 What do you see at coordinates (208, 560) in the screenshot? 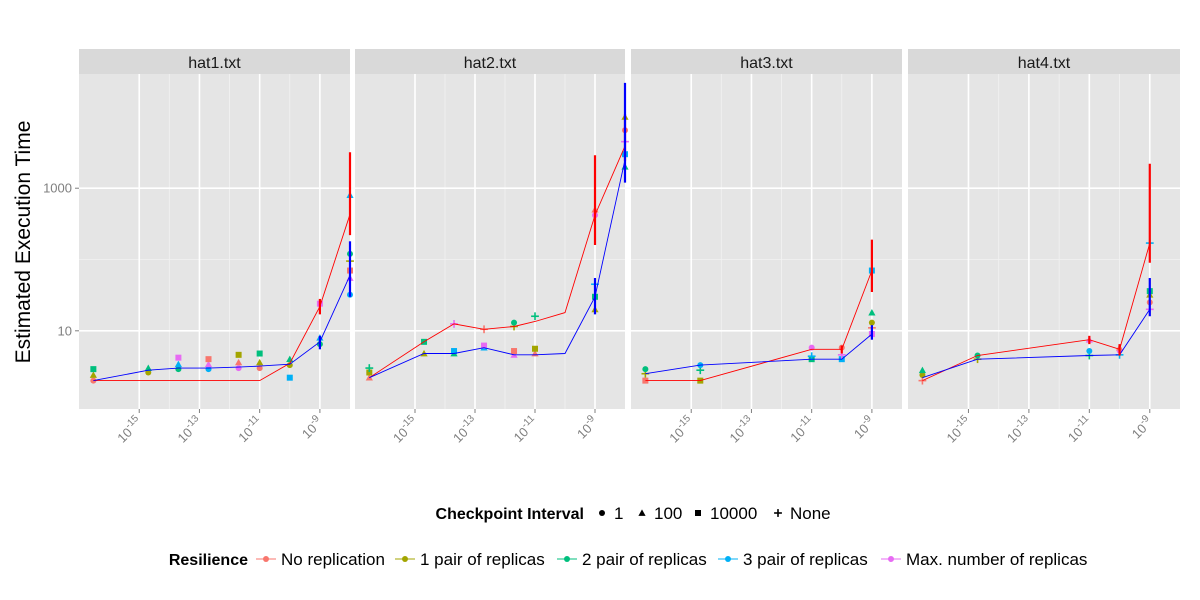
I see `legend-title: Resilience` at bounding box center [208, 560].